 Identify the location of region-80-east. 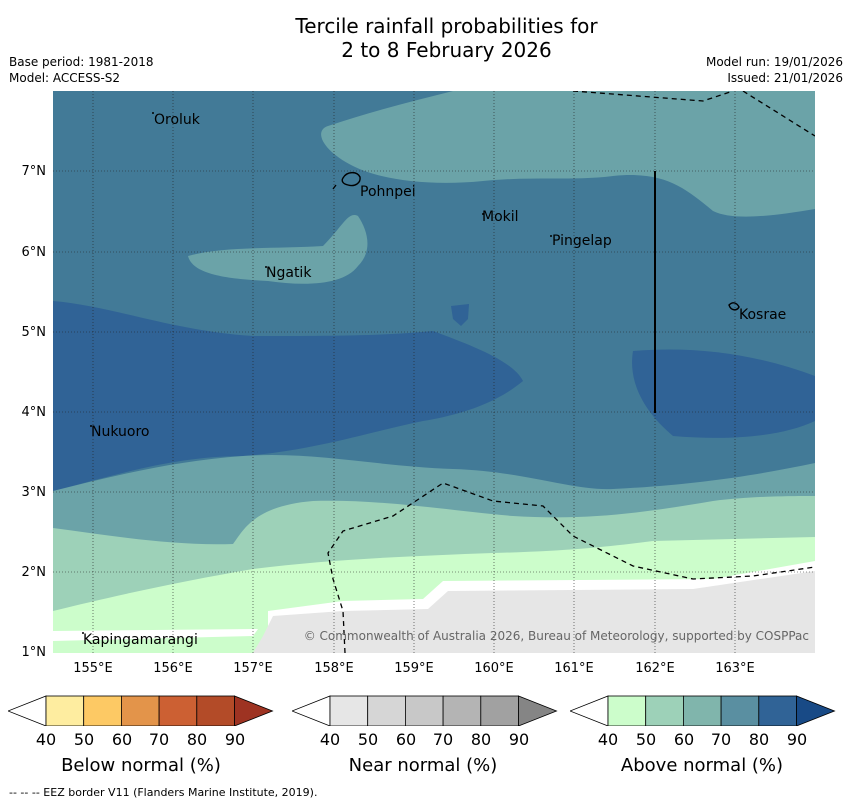
(723, 393).